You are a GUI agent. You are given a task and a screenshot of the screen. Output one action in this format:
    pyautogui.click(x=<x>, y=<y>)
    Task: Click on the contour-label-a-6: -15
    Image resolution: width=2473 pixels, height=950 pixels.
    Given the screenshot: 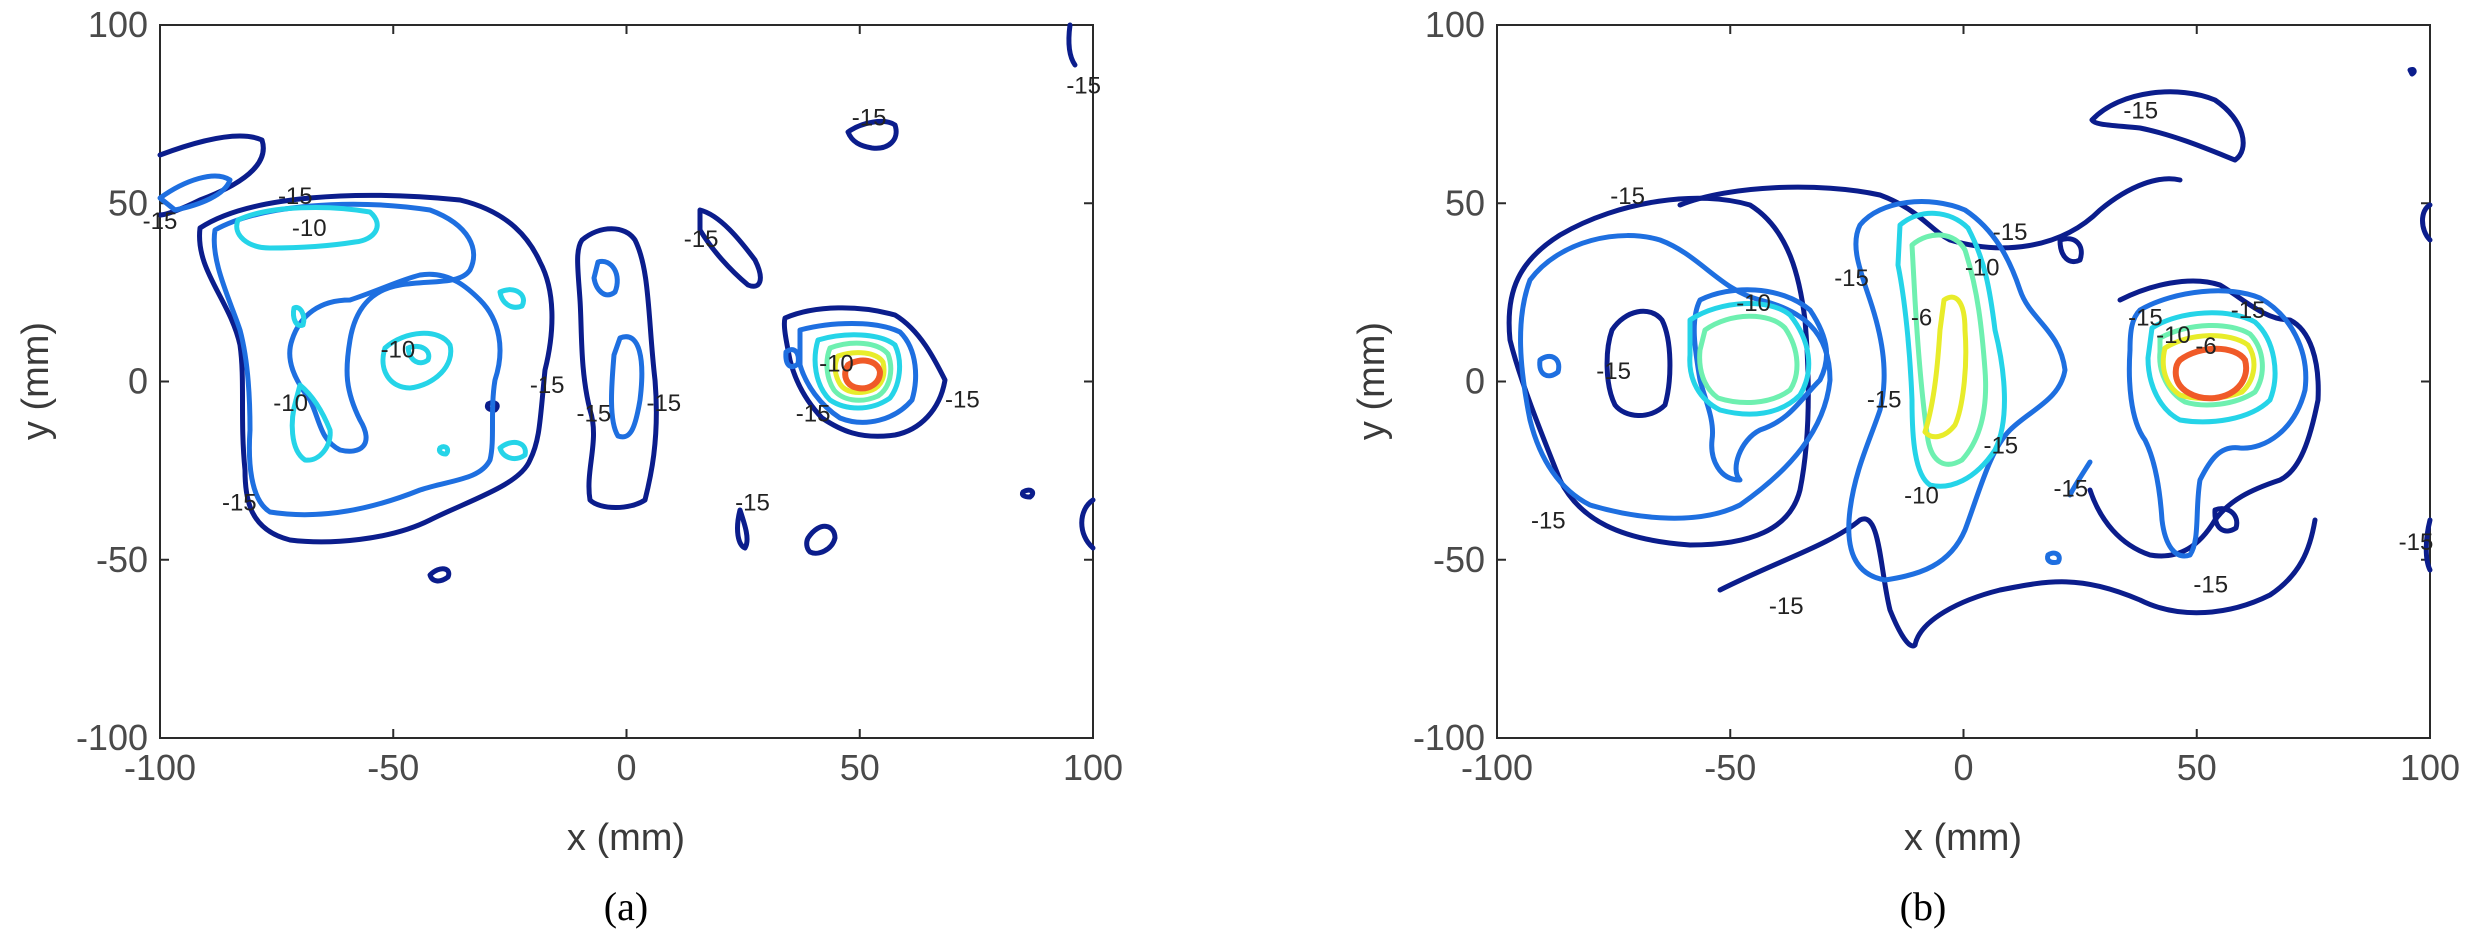 What is the action you would take?
    pyautogui.click(x=547, y=385)
    